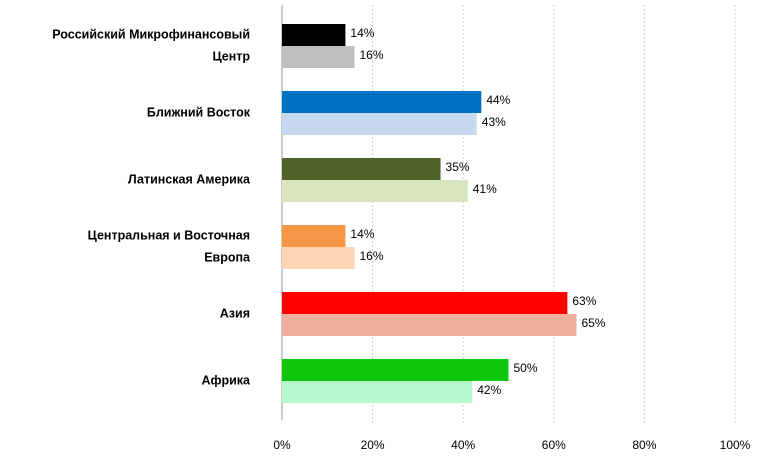 The image size is (762, 458). I want to click on value-label: 35%, so click(458, 167).